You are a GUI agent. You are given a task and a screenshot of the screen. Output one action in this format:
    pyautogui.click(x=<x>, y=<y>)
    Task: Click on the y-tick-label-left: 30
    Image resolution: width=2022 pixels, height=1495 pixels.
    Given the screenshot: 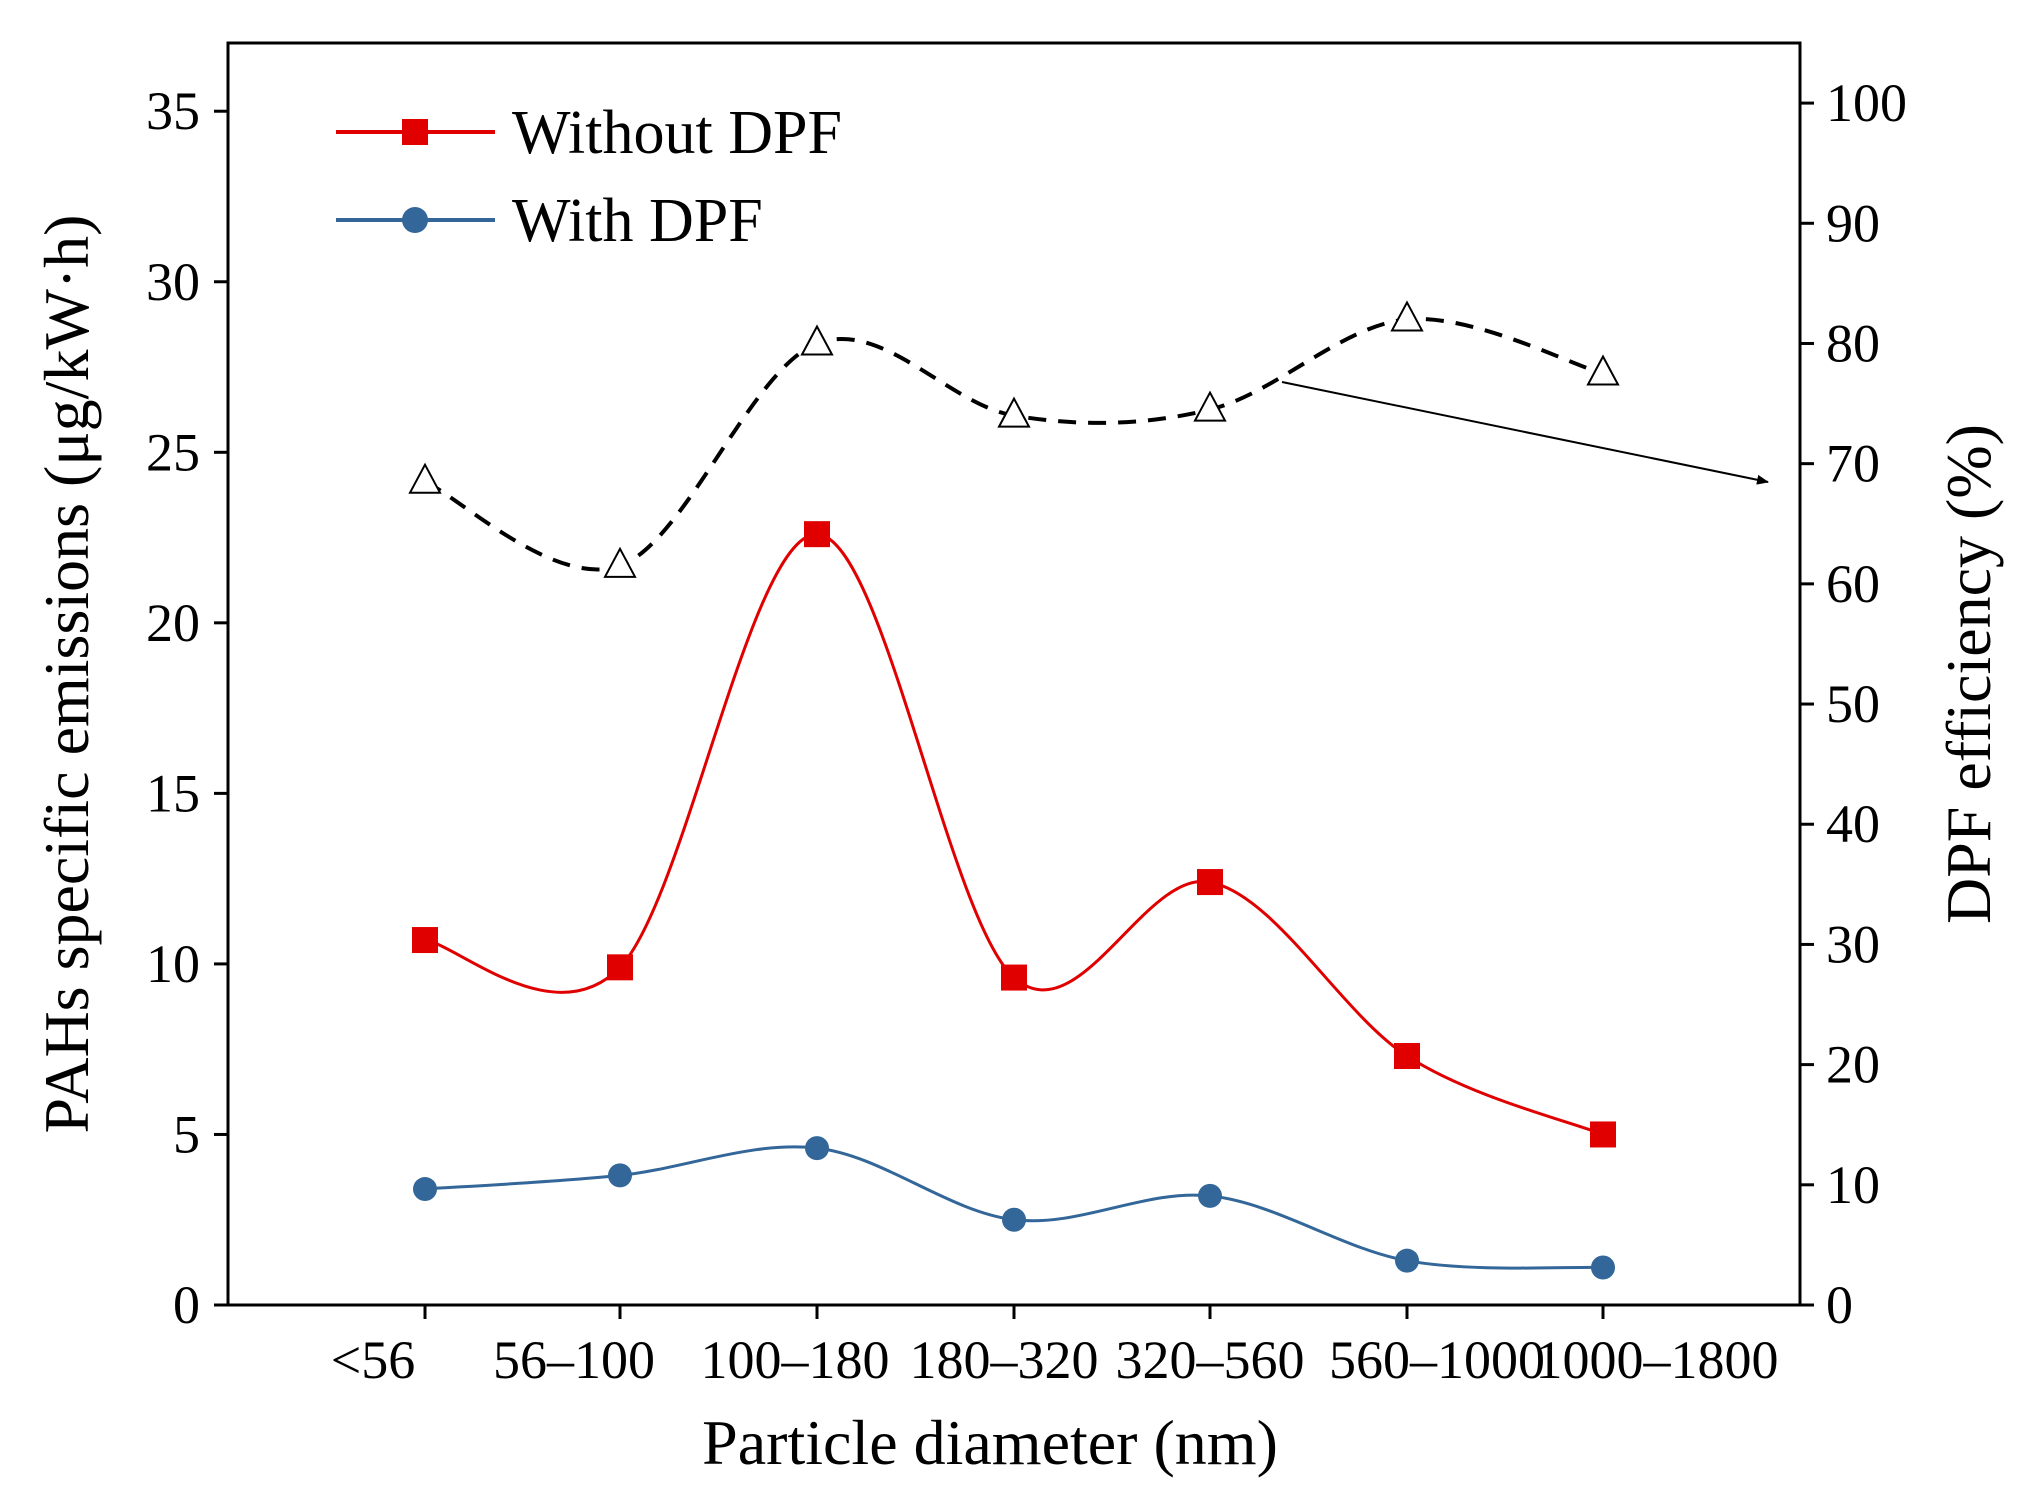 What is the action you would take?
    pyautogui.click(x=173, y=282)
    